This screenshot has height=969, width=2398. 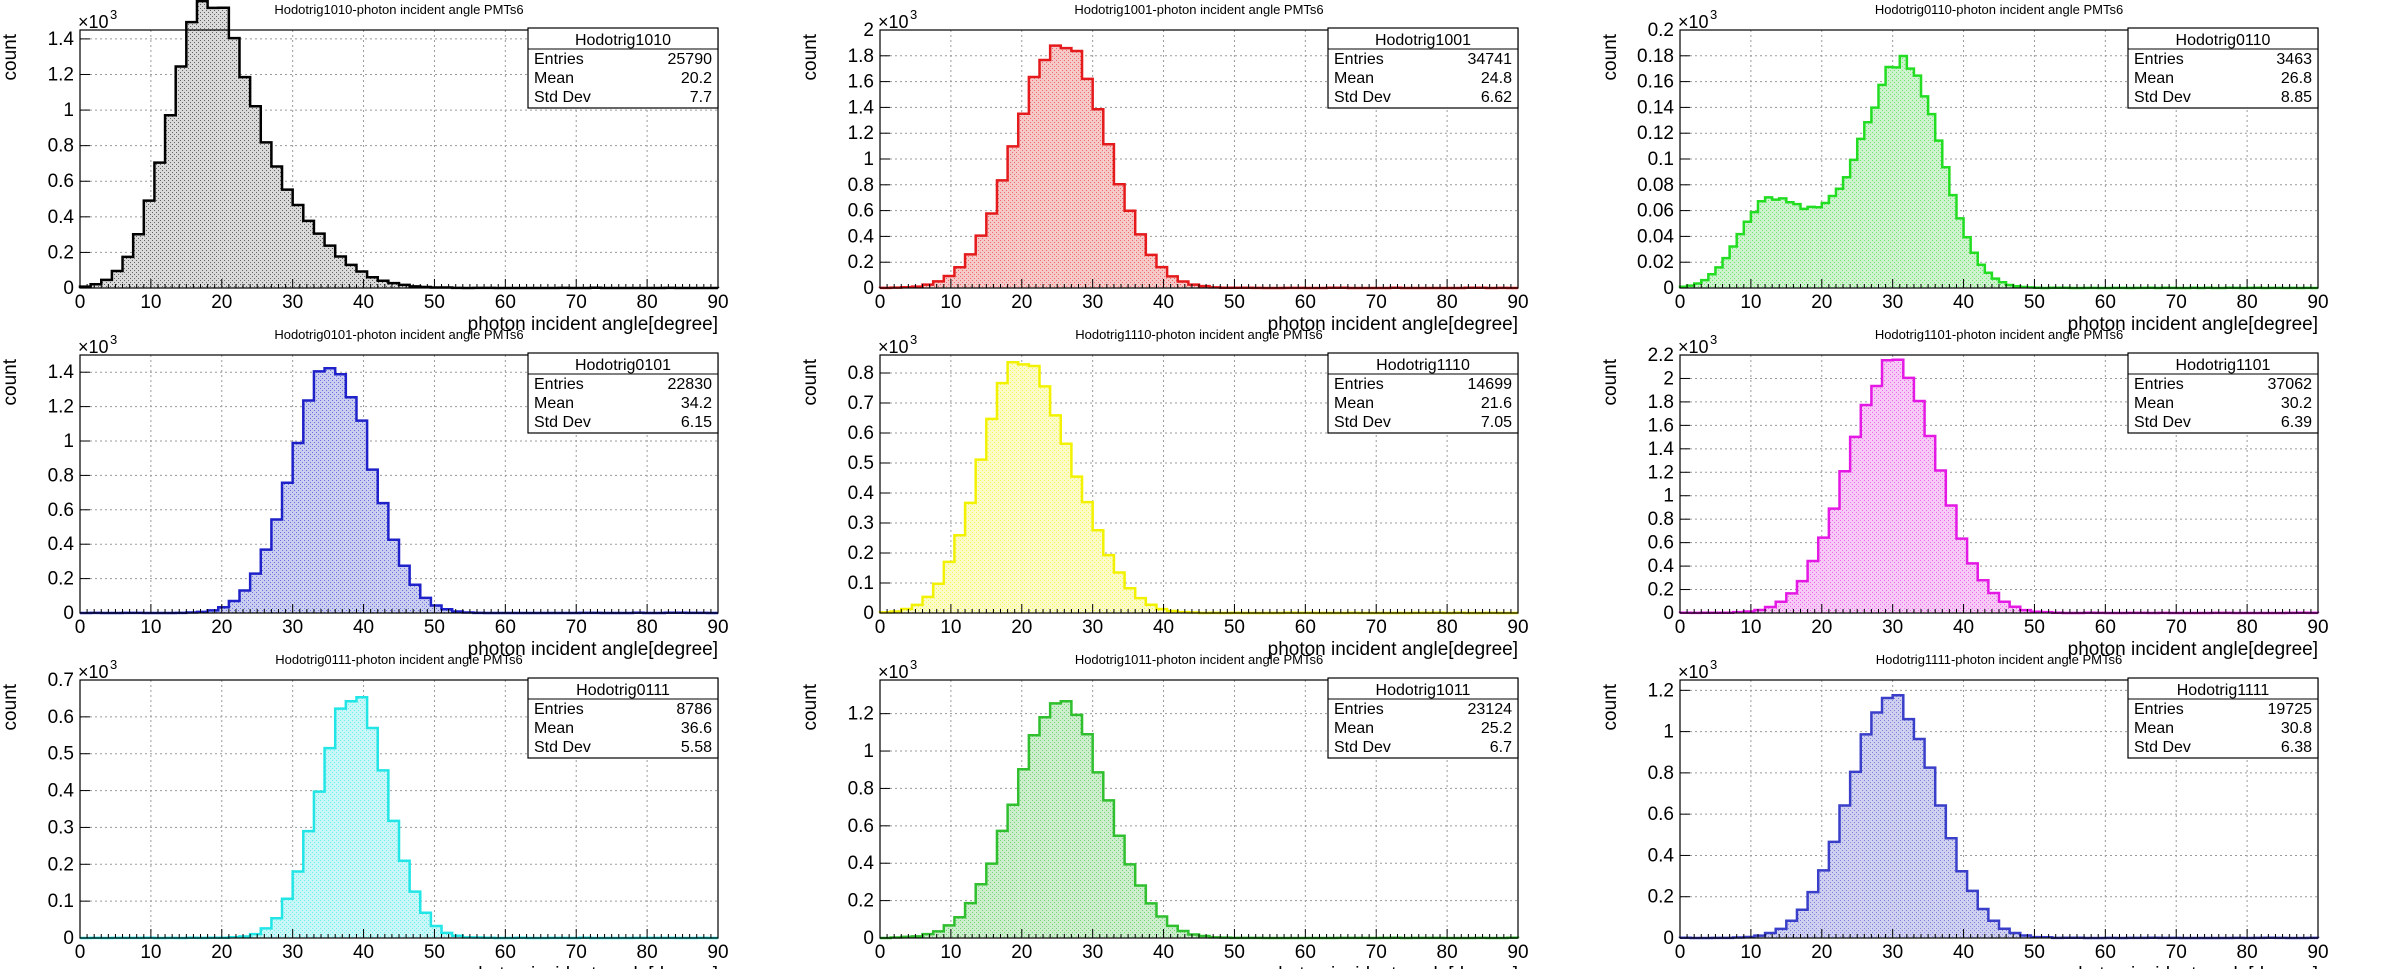 What do you see at coordinates (696, 728) in the screenshot?
I see `stats-value: 36.6` at bounding box center [696, 728].